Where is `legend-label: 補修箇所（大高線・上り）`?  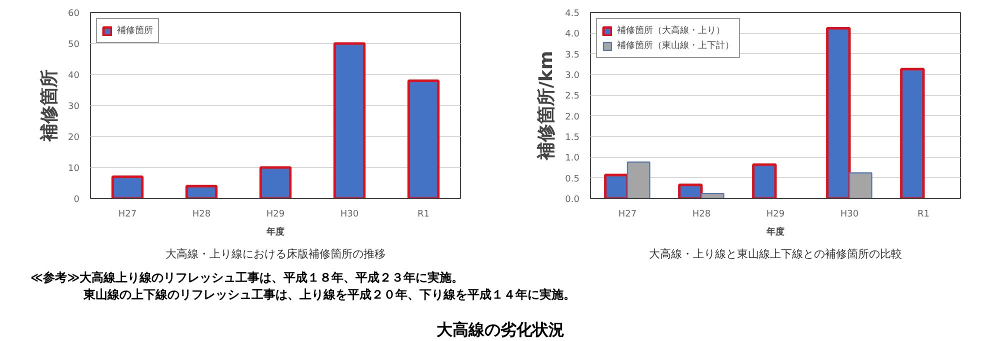 legend-label: 補修箇所（大高線・上り） is located at coordinates (671, 30).